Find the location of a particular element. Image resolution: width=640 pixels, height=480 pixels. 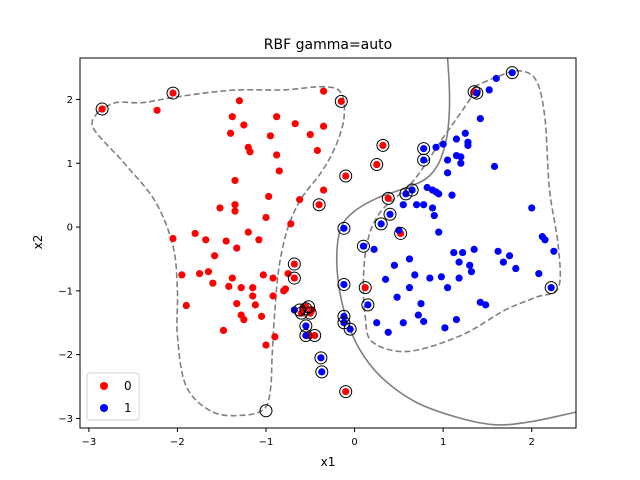

y-tick-label: −2 is located at coordinates (65, 355).